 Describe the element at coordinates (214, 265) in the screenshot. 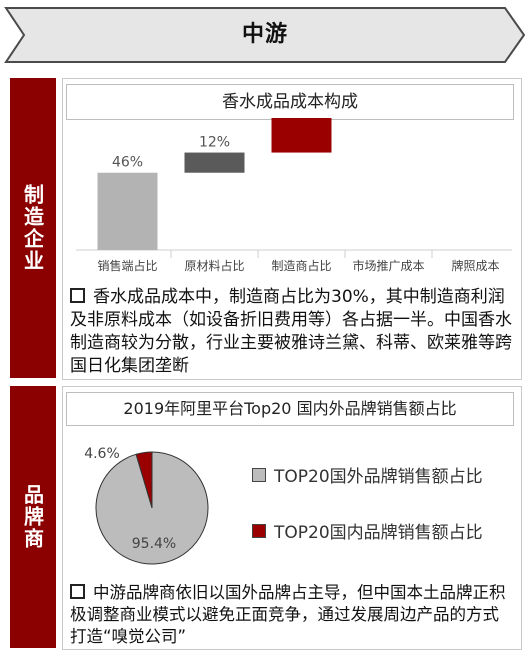

I see `category-label-2: 原材料占比` at that location.